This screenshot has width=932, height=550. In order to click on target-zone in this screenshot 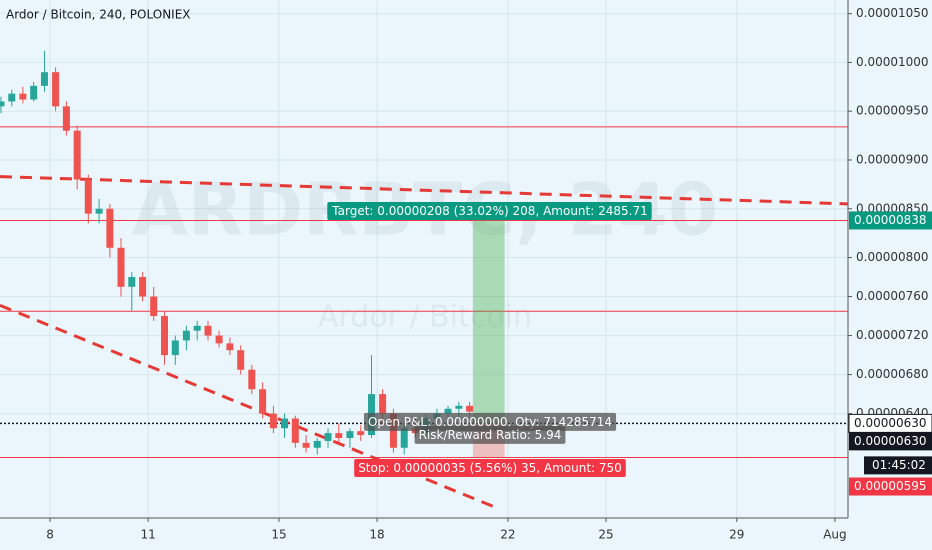, I will do `click(488, 322)`.